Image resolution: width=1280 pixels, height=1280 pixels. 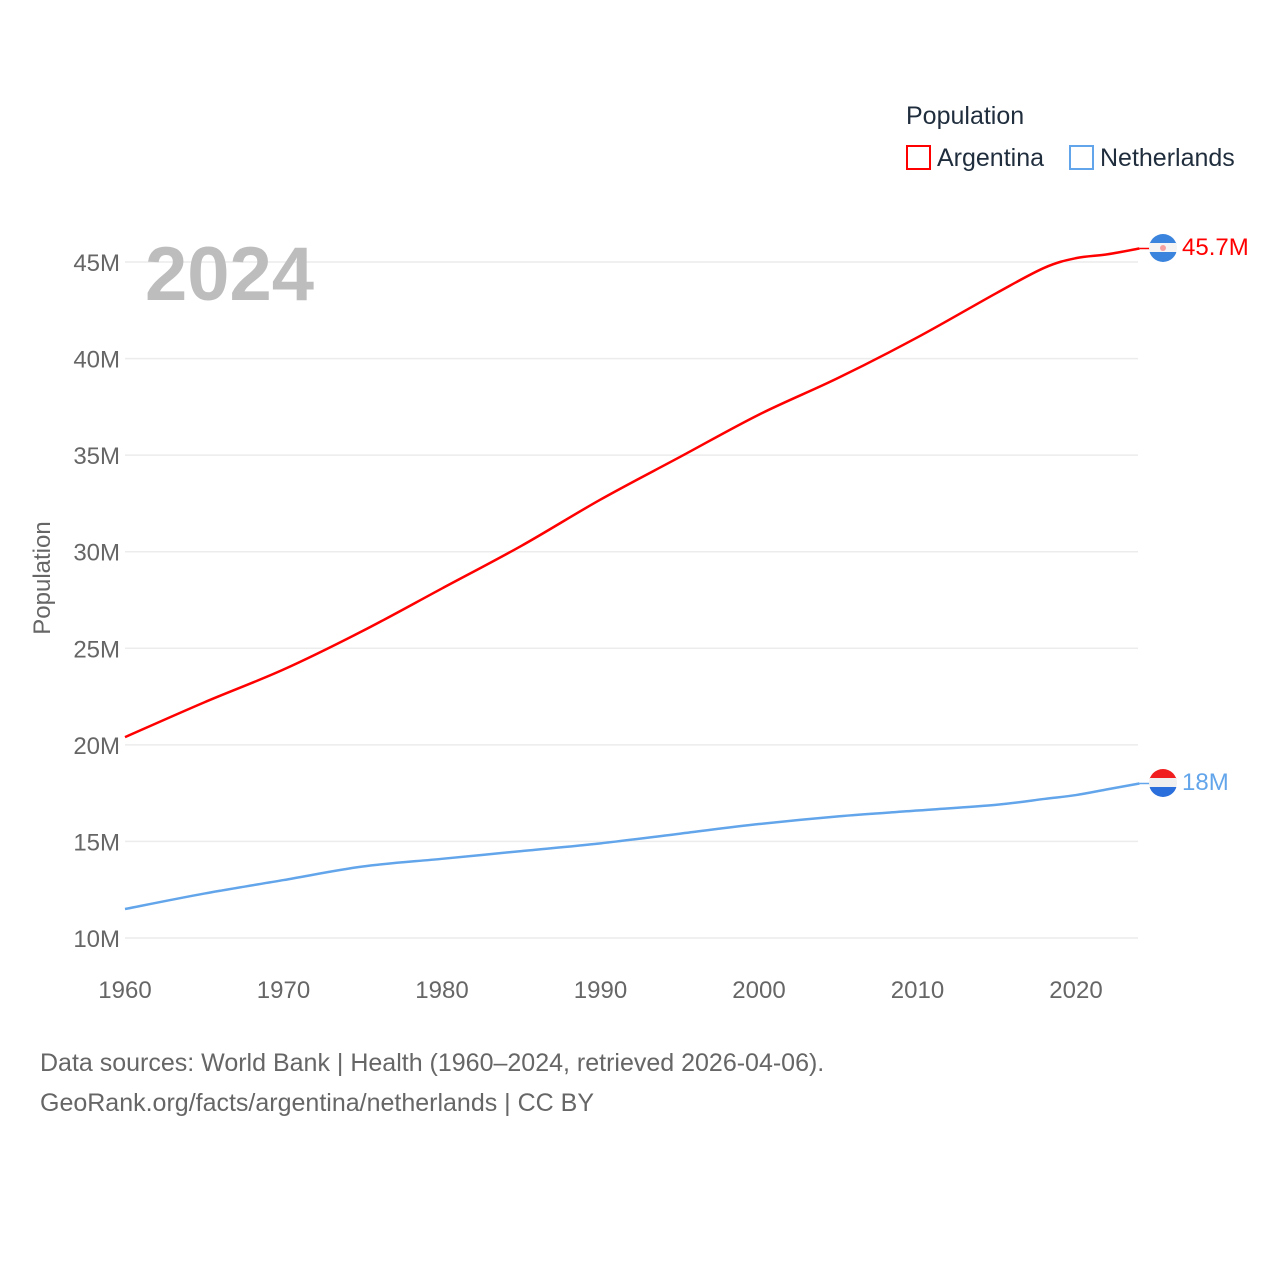 I want to click on y-axis-ticks: 10M 15M 20M 25M 30M 35M 40M 45M, so click(x=96, y=601).